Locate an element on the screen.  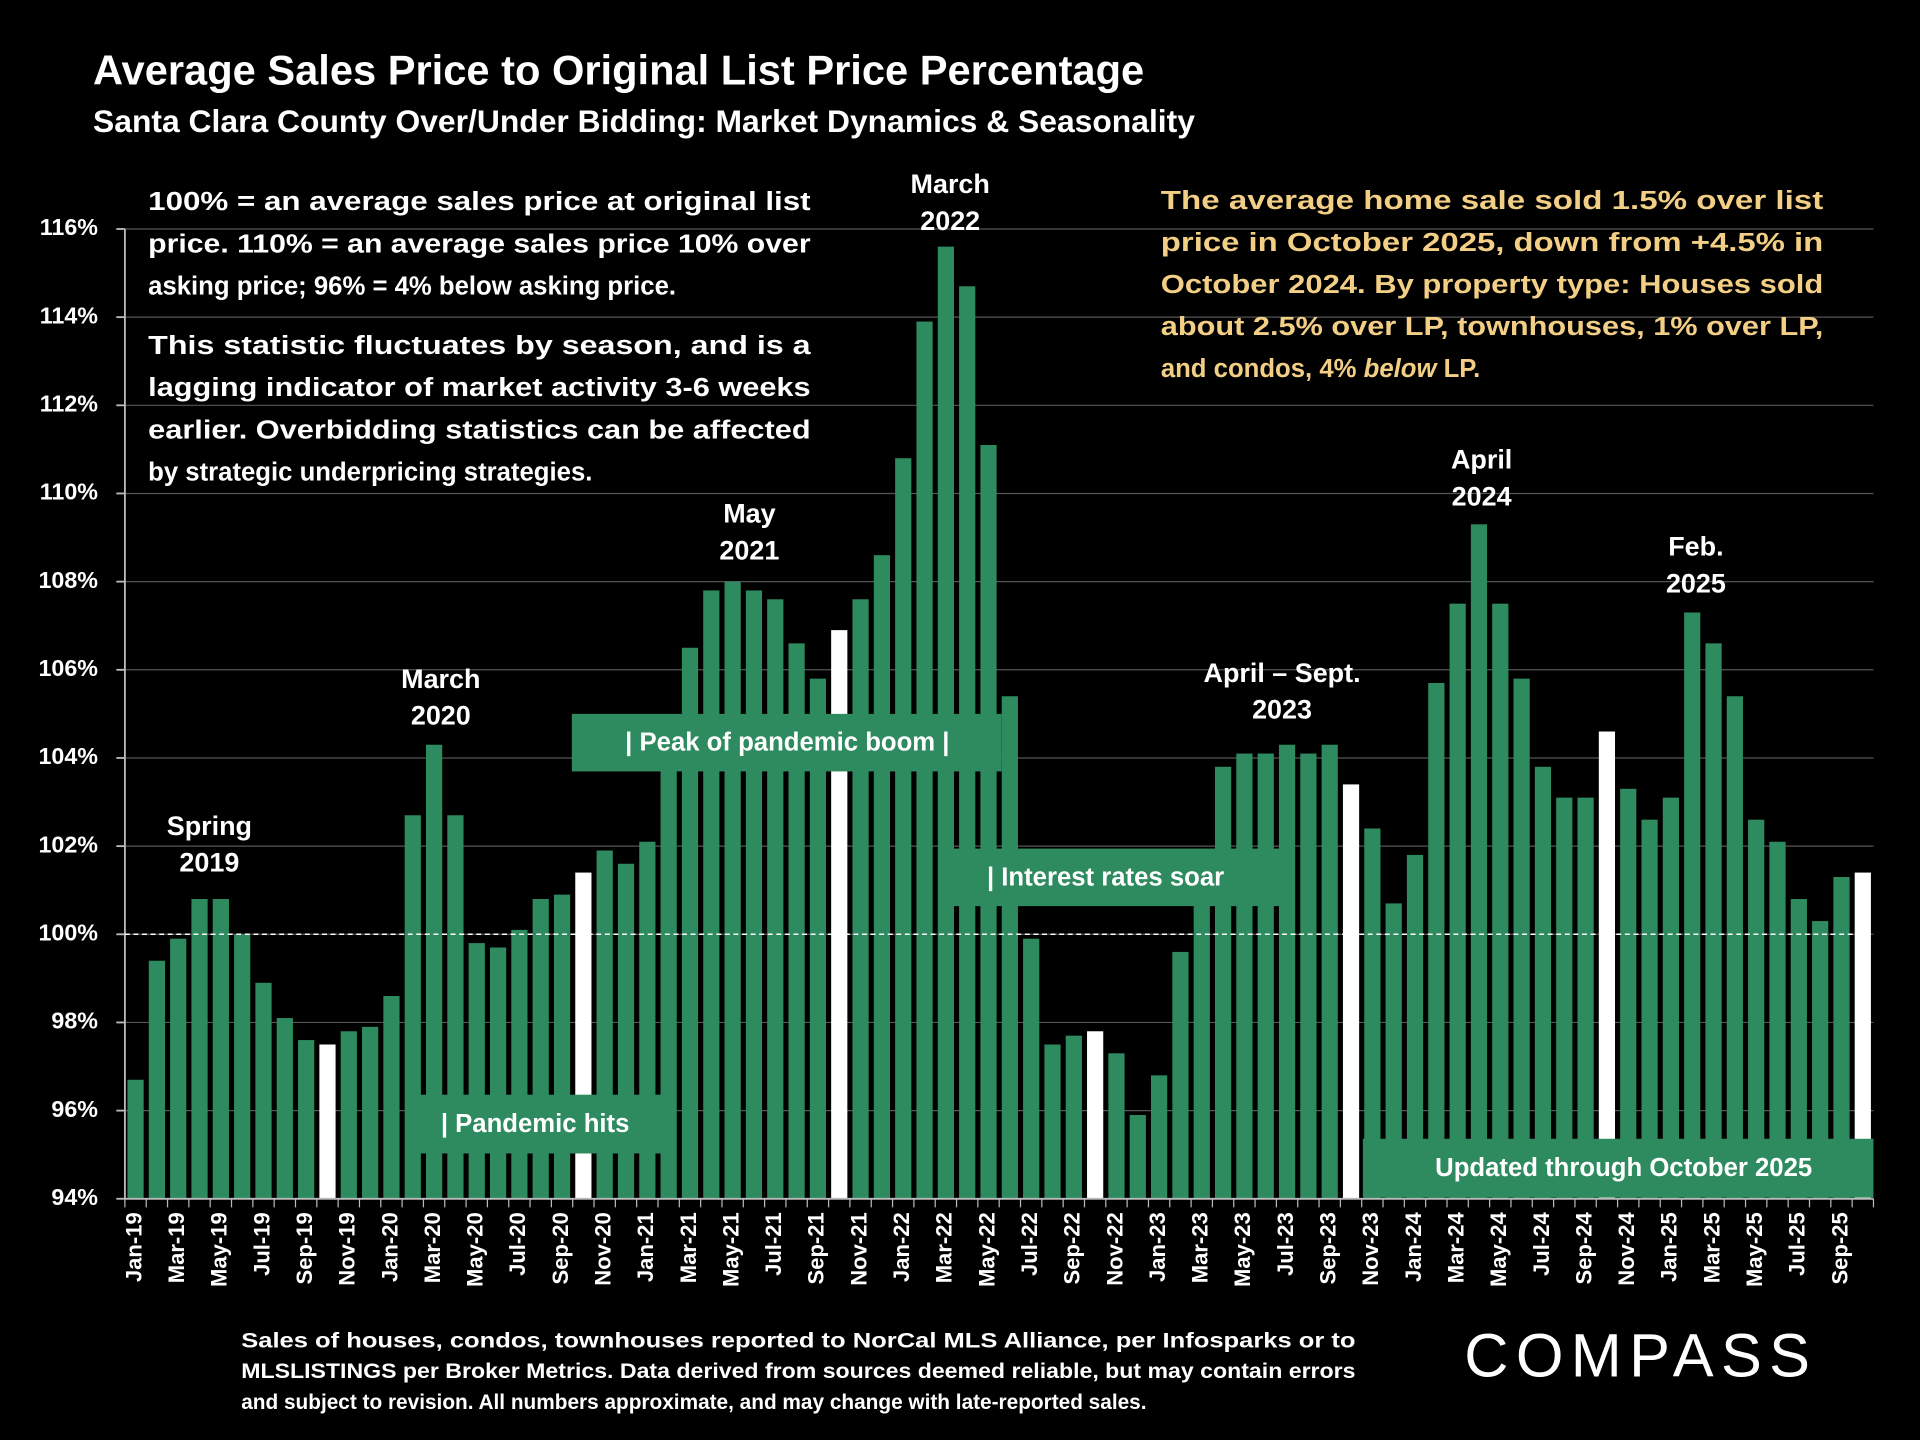
logo: COMPASS is located at coordinates (1640, 1356).